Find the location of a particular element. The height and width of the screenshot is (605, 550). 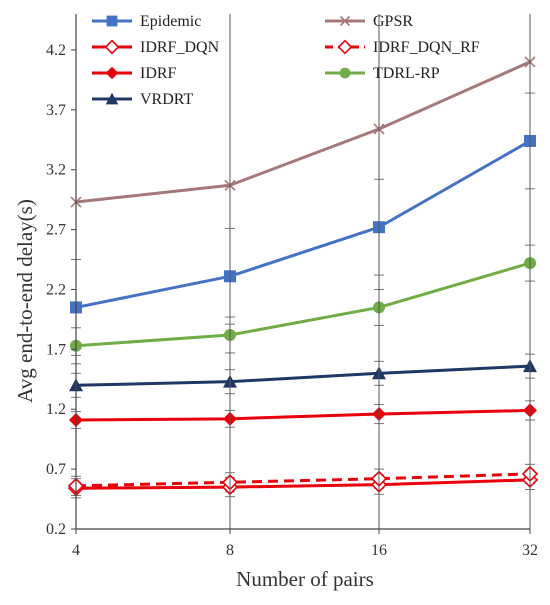

legend-label: IDRF_DQN_RF is located at coordinates (426, 47).